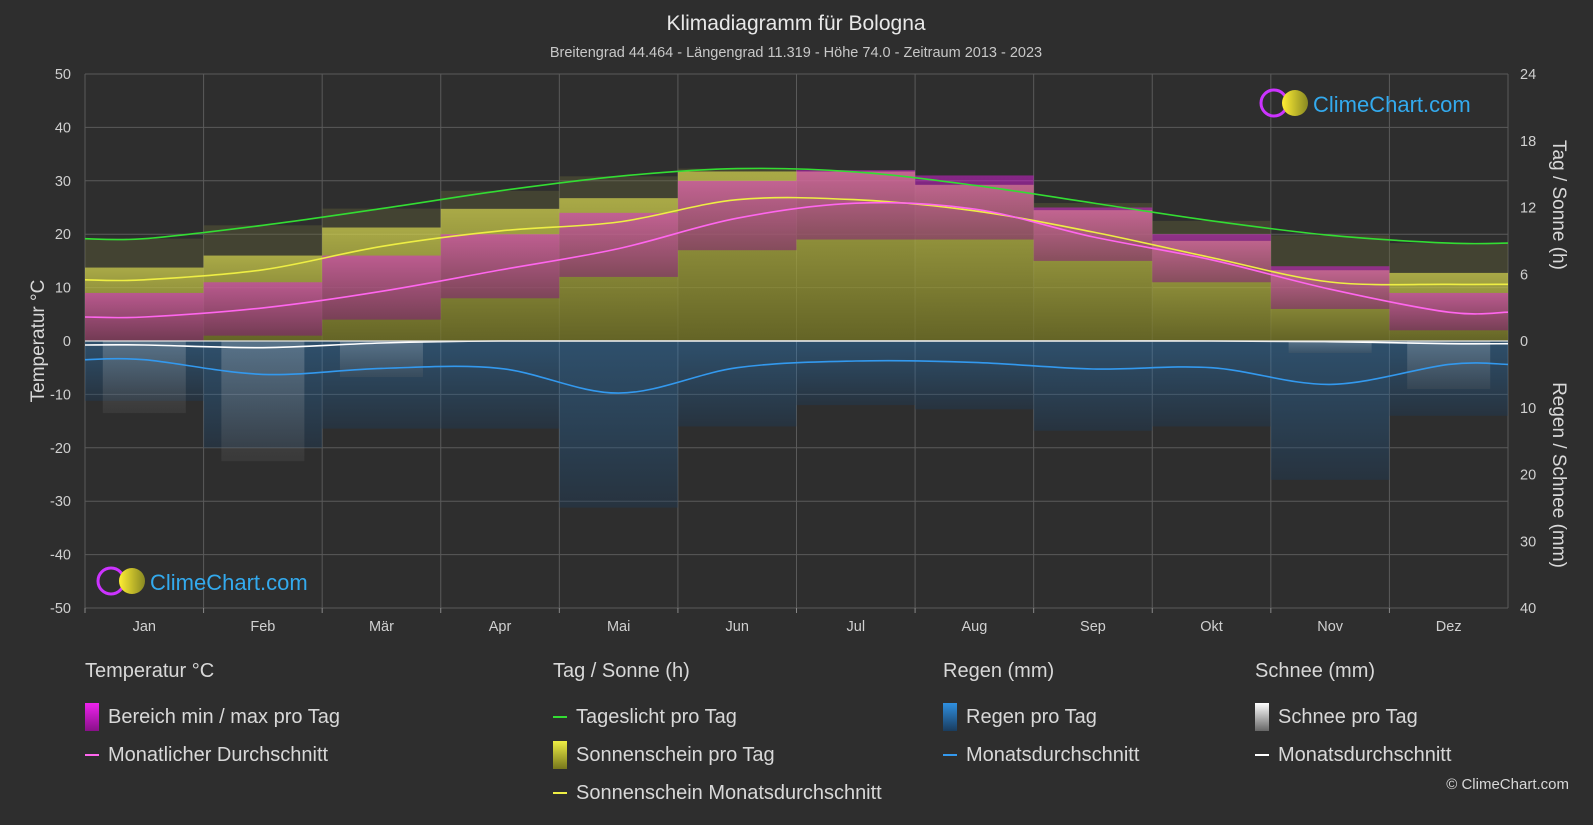 The image size is (1593, 825). Describe the element at coordinates (1528, 609) in the screenshot. I see `y-right-bottom-tick-label: 40` at that location.